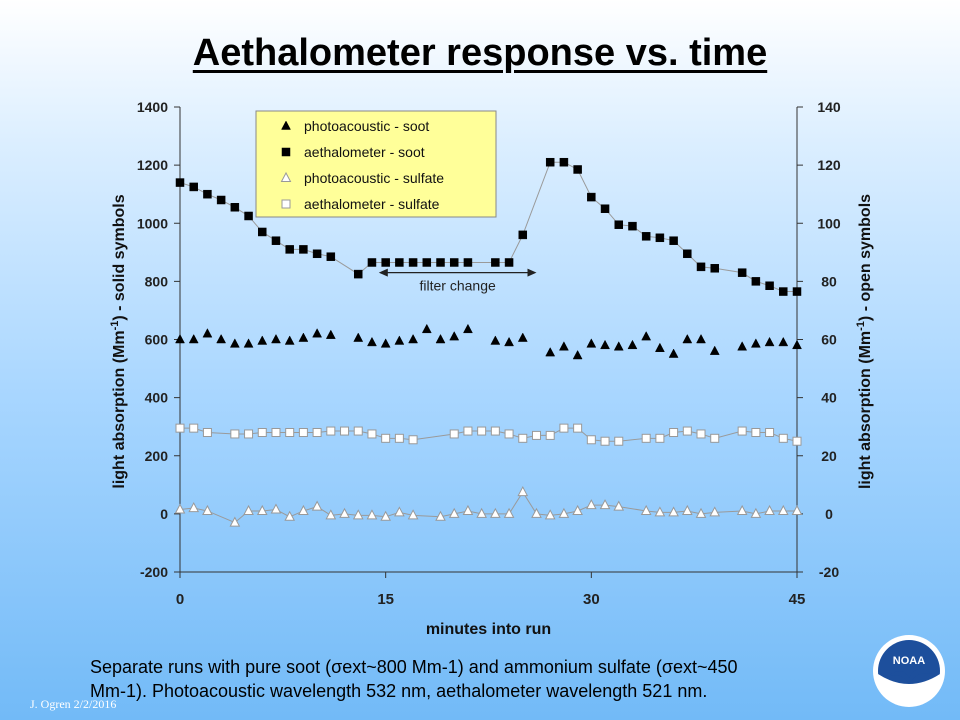  Describe the element at coordinates (829, 223) in the screenshot. I see `y-tick-label-right: 100` at that location.